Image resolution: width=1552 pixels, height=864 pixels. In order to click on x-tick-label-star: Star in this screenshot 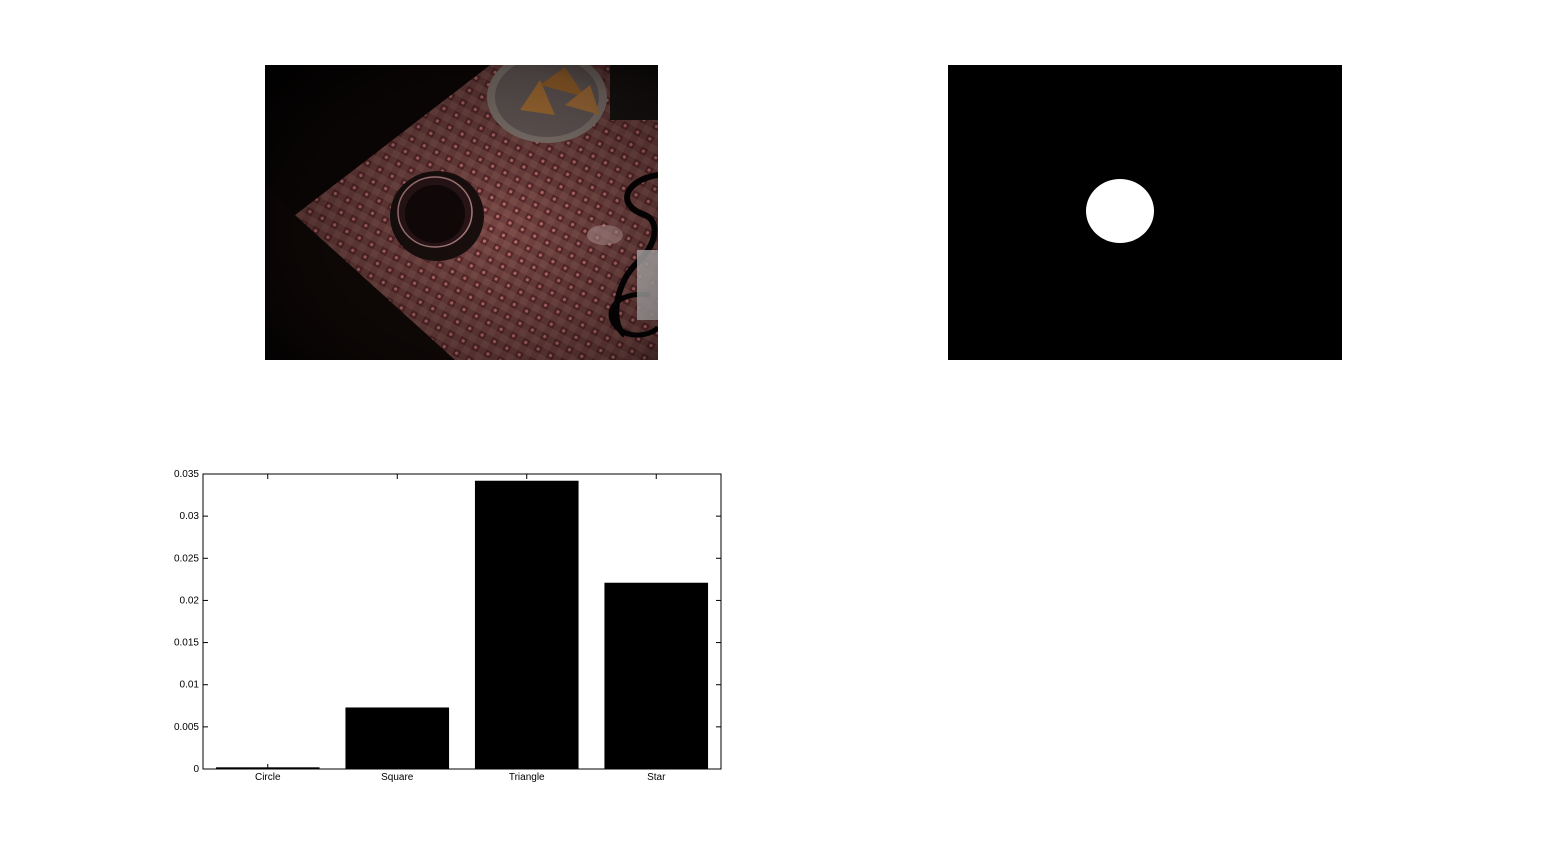, I will do `click(656, 777)`.